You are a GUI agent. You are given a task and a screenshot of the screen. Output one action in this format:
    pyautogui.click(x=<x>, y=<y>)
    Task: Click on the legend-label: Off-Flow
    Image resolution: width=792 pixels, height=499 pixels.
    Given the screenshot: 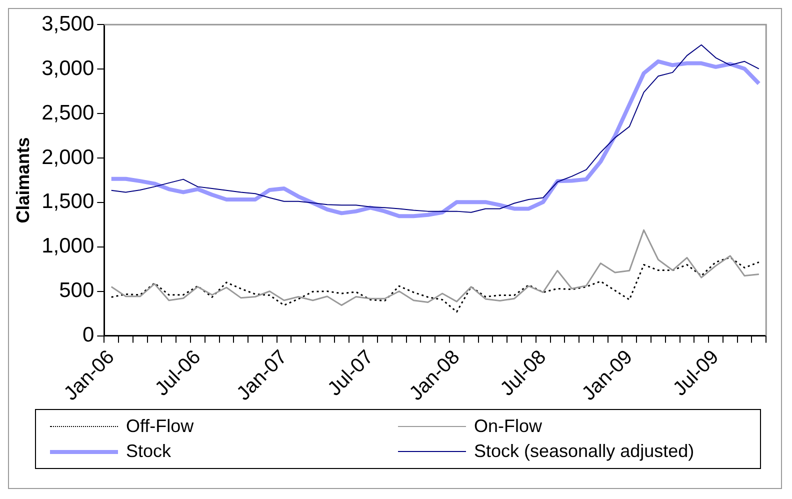 What is the action you would take?
    pyautogui.click(x=160, y=426)
    